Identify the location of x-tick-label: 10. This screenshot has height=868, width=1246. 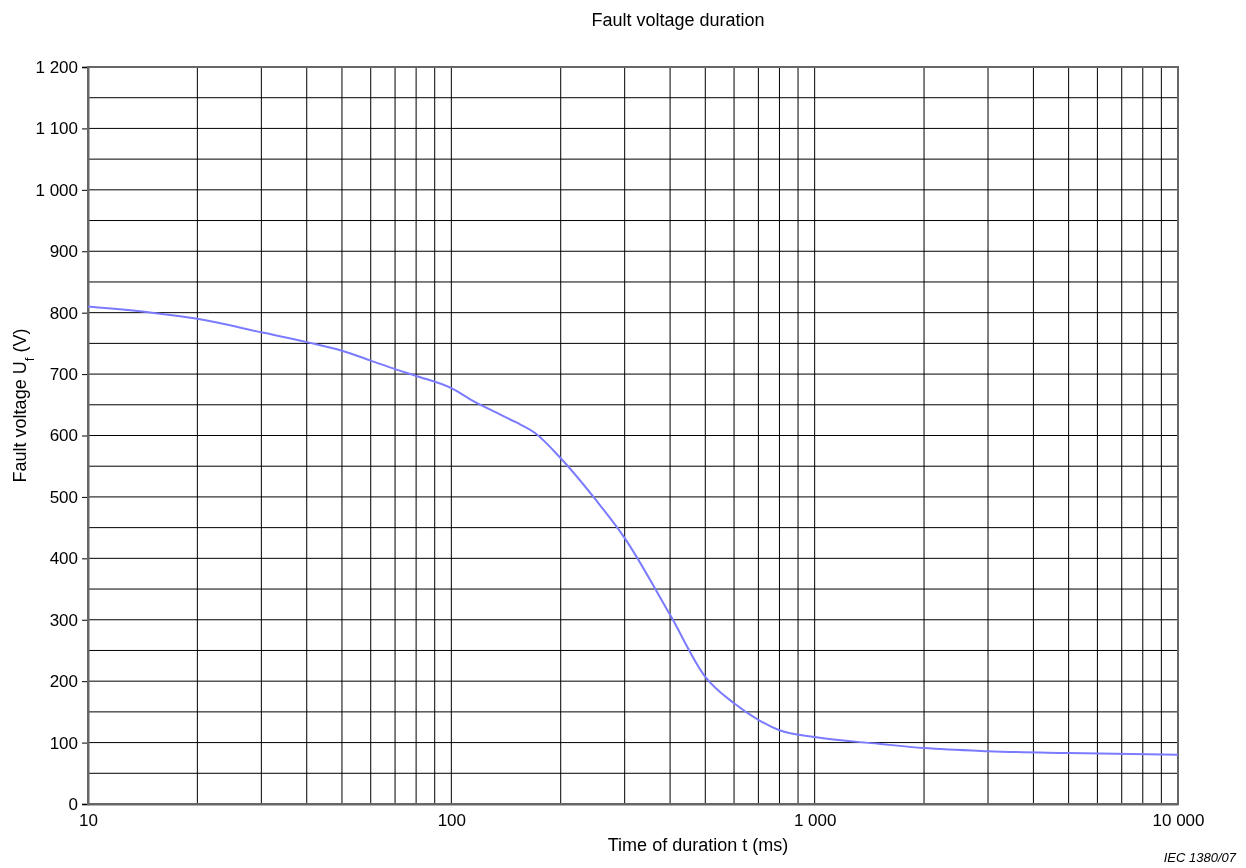
(88, 821).